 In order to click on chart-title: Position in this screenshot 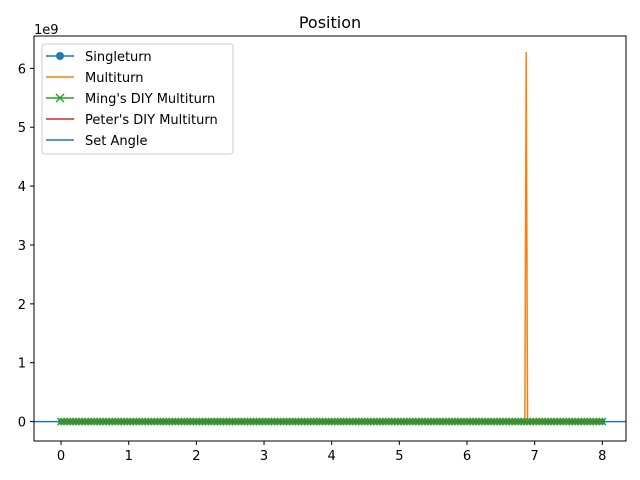, I will do `click(330, 22)`.